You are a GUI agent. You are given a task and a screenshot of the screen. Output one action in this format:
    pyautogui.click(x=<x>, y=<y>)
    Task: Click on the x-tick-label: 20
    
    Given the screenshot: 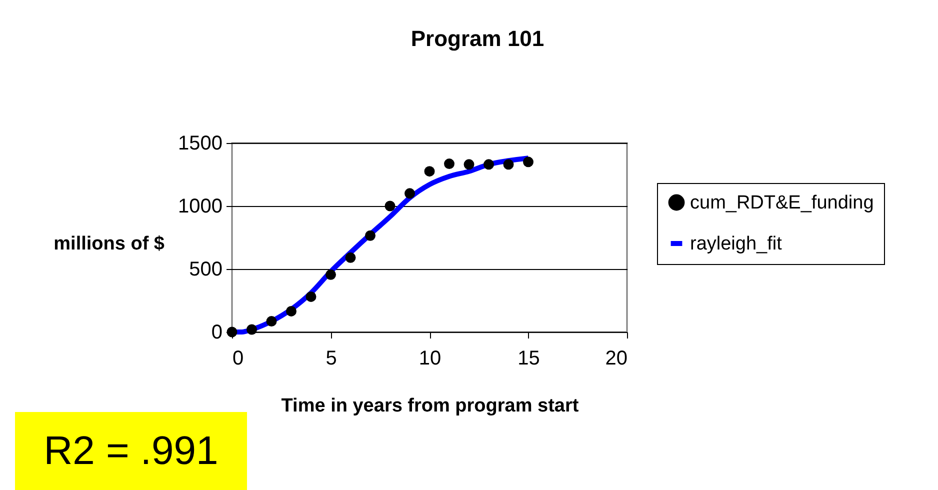 What is the action you would take?
    pyautogui.click(x=616, y=359)
    